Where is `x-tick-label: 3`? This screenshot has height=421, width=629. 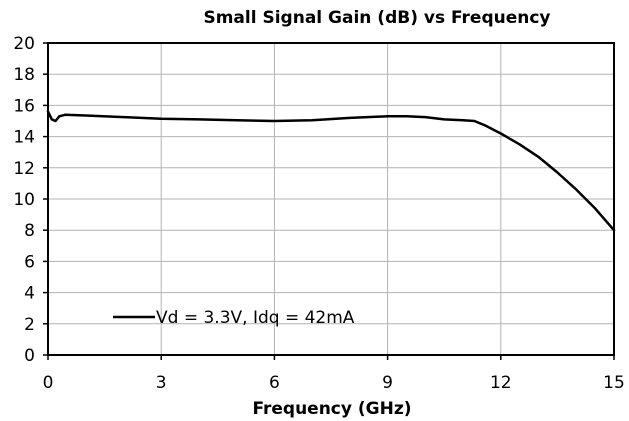 x-tick-label: 3 is located at coordinates (161, 383).